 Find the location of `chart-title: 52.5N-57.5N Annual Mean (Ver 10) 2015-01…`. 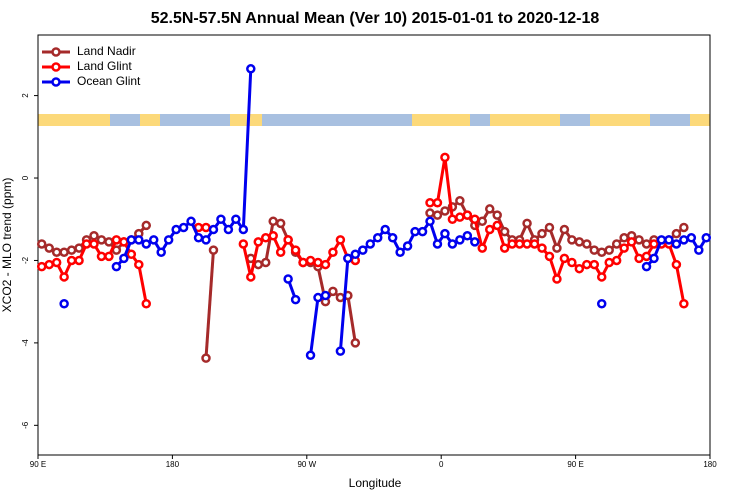

chart-title: 52.5N-57.5N Annual Mean (Ver 10) 2015-01… is located at coordinates (375, 18).